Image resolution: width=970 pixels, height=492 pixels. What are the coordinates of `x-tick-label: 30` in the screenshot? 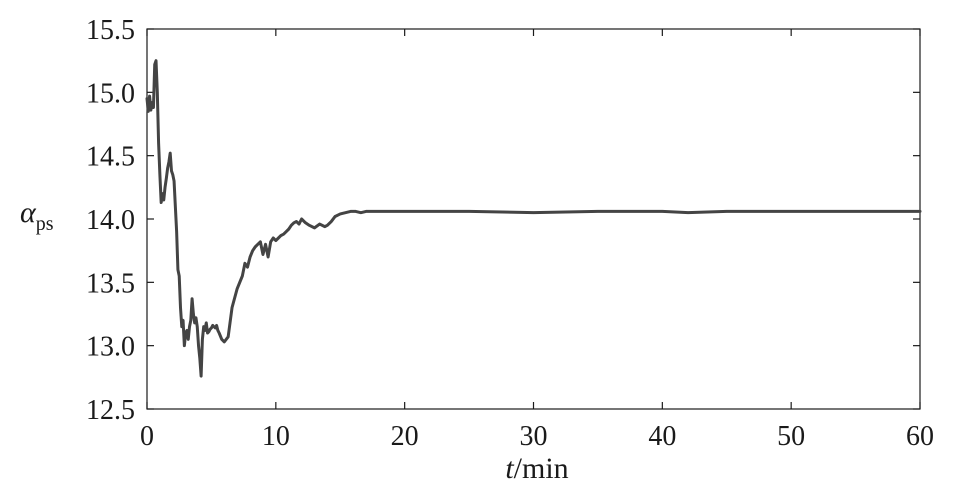 It's located at (534, 436).